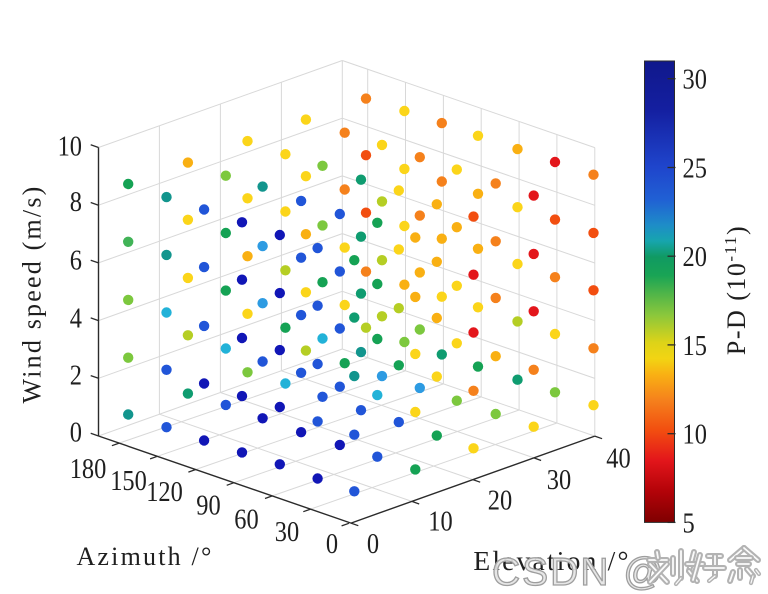 This screenshot has width=768, height=594. What do you see at coordinates (76, 202) in the screenshot?
I see `svg-text: 8` at bounding box center [76, 202].